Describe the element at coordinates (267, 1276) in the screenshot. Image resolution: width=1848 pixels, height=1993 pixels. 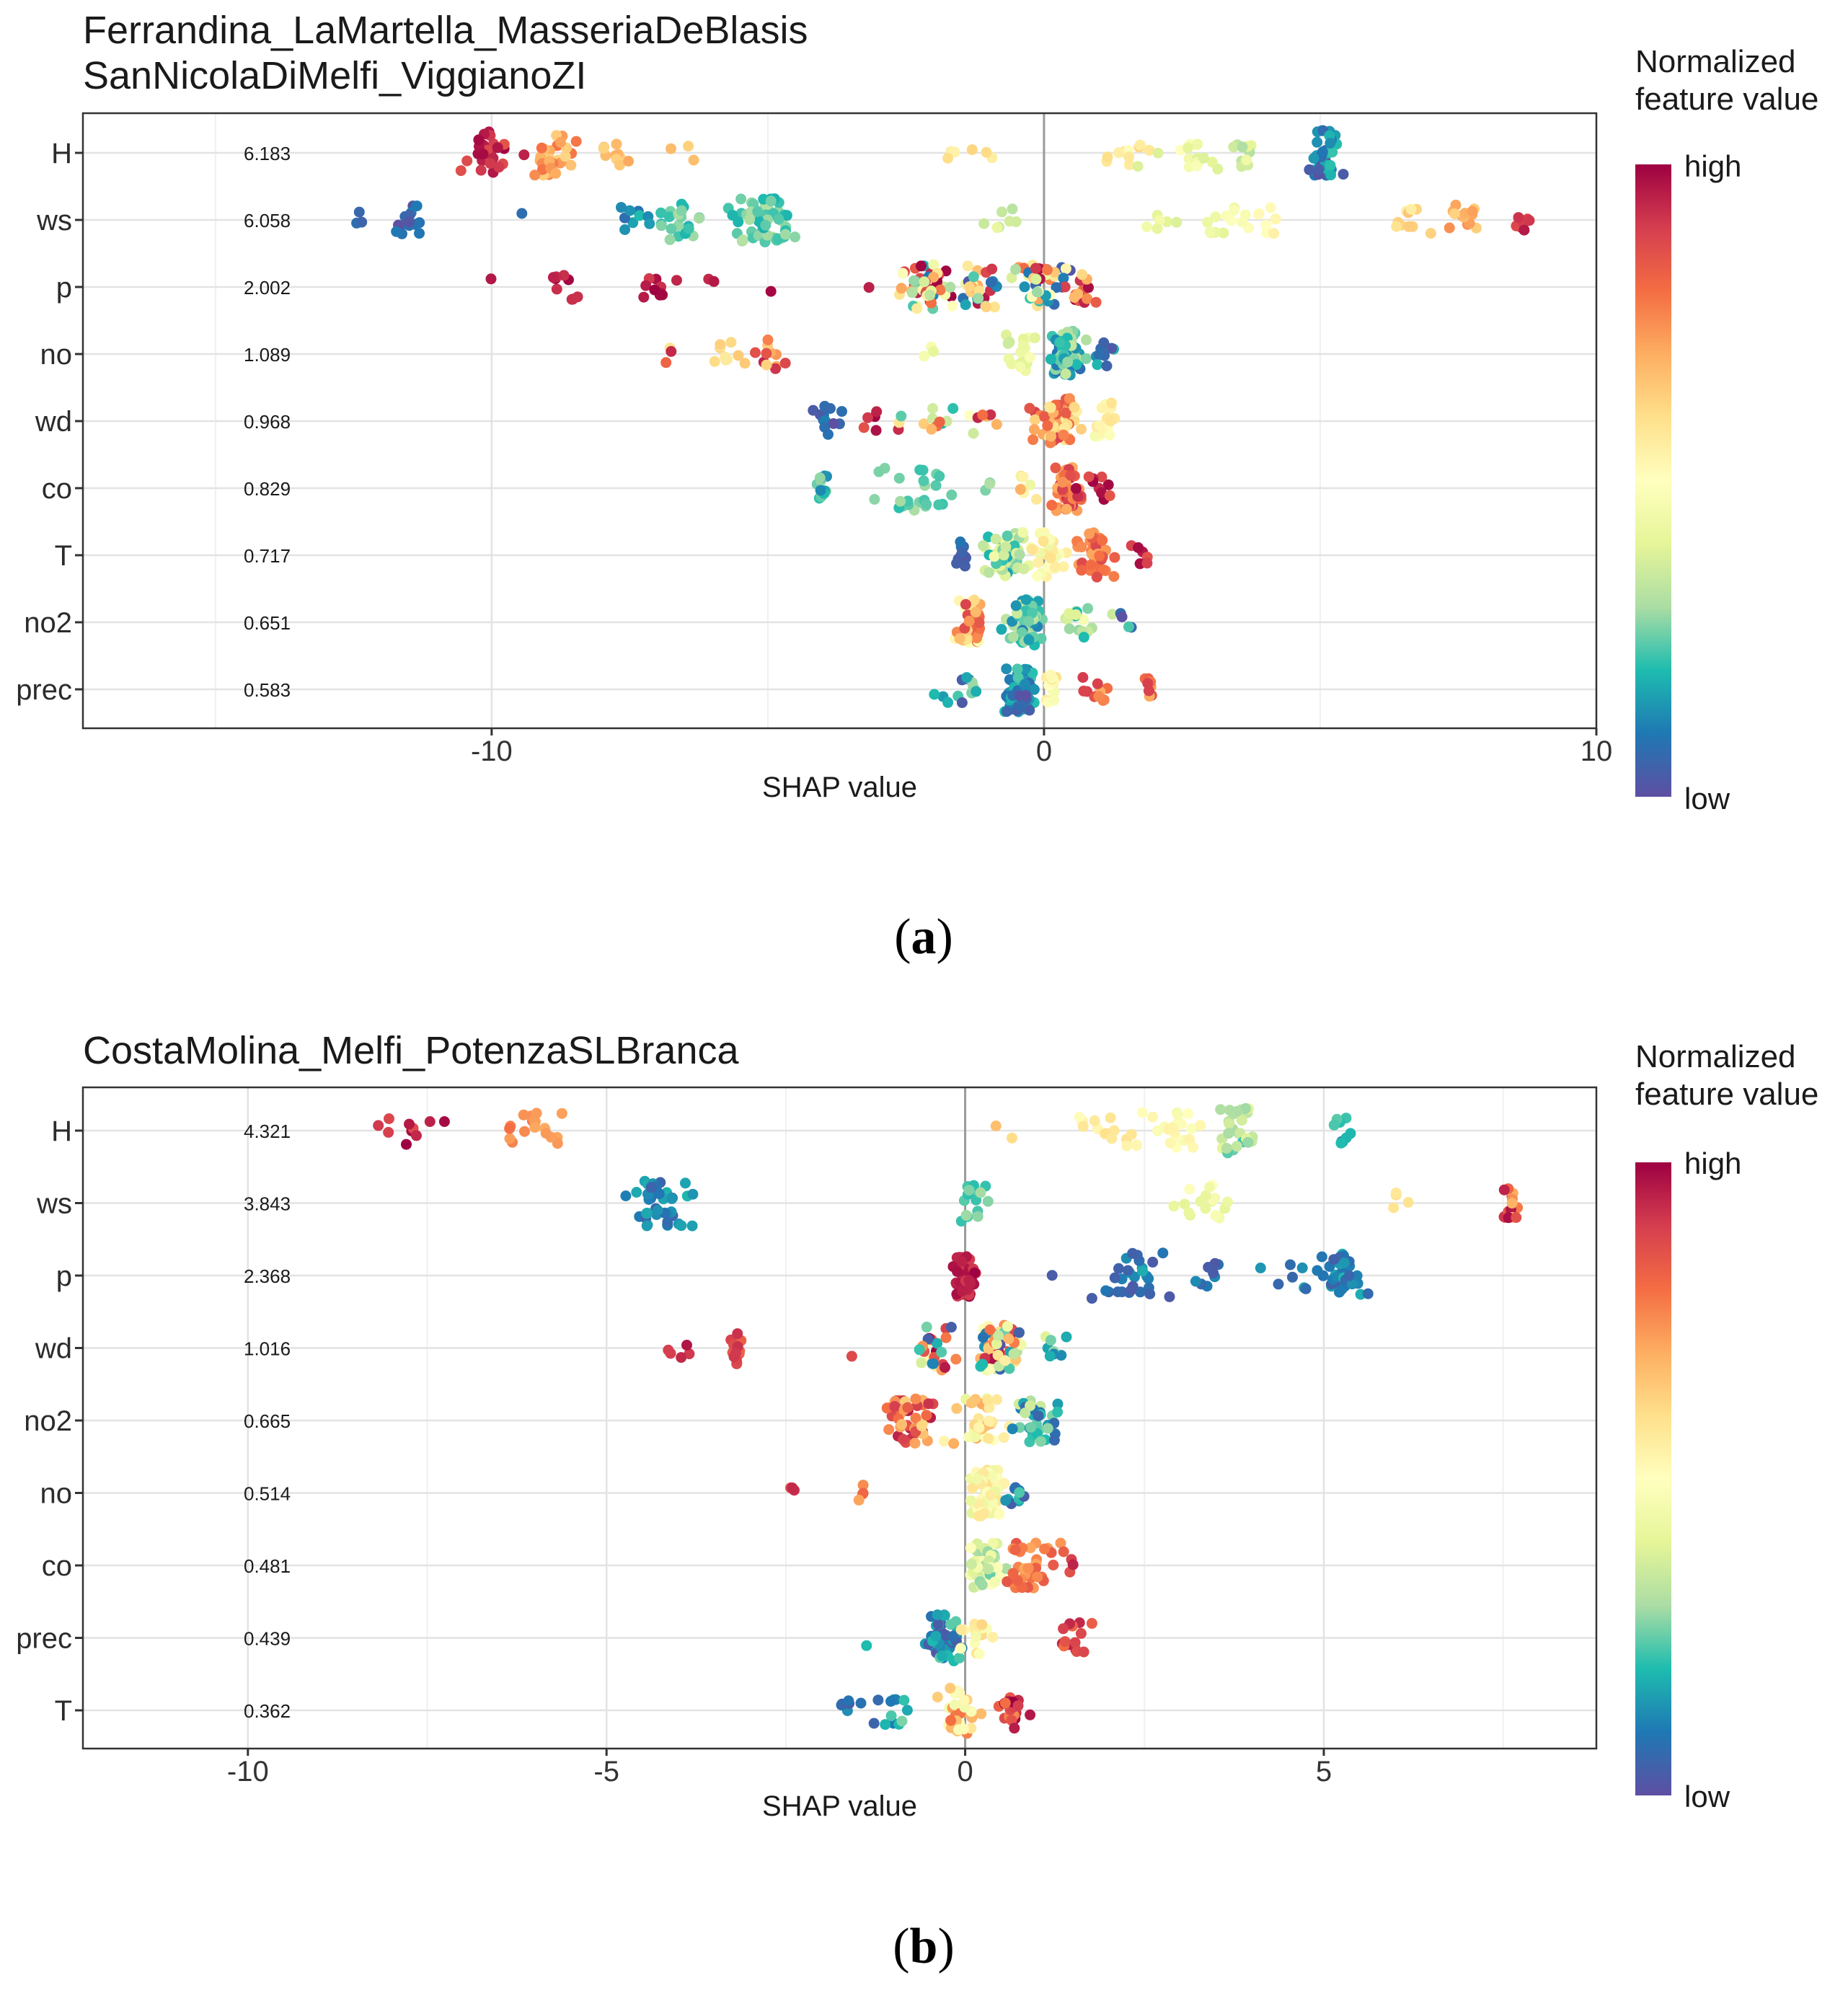
I see `feature-importance-label: 2.368` at that location.